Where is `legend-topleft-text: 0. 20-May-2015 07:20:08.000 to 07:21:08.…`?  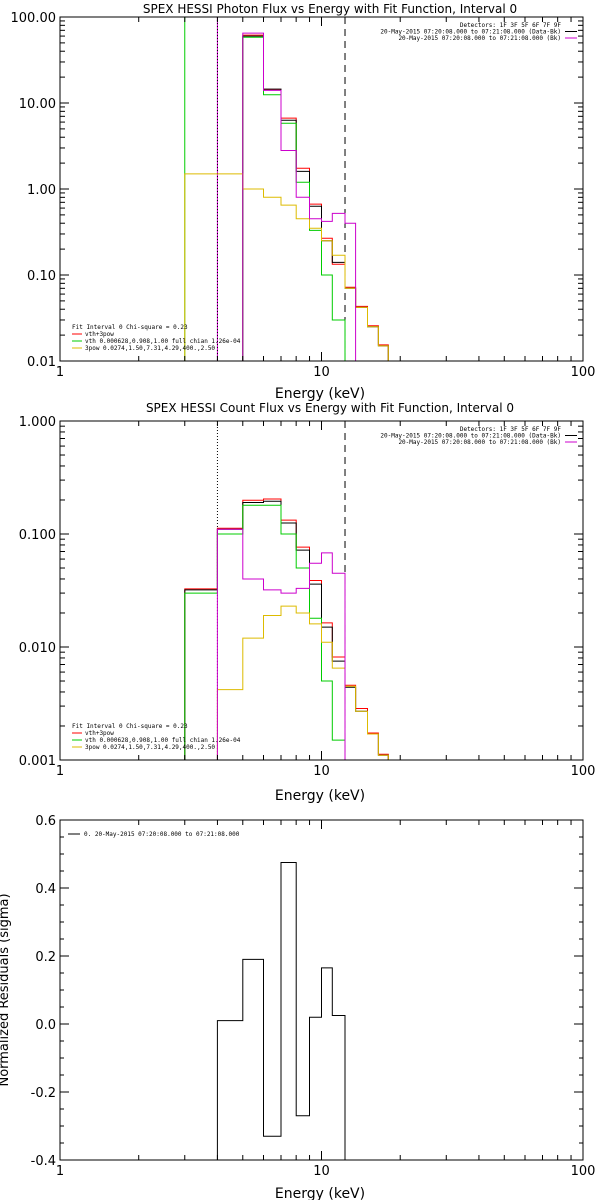 legend-topleft-text: 0. 20-May-2015 07:20:08.000 to 07:21:08.… is located at coordinates (162, 834).